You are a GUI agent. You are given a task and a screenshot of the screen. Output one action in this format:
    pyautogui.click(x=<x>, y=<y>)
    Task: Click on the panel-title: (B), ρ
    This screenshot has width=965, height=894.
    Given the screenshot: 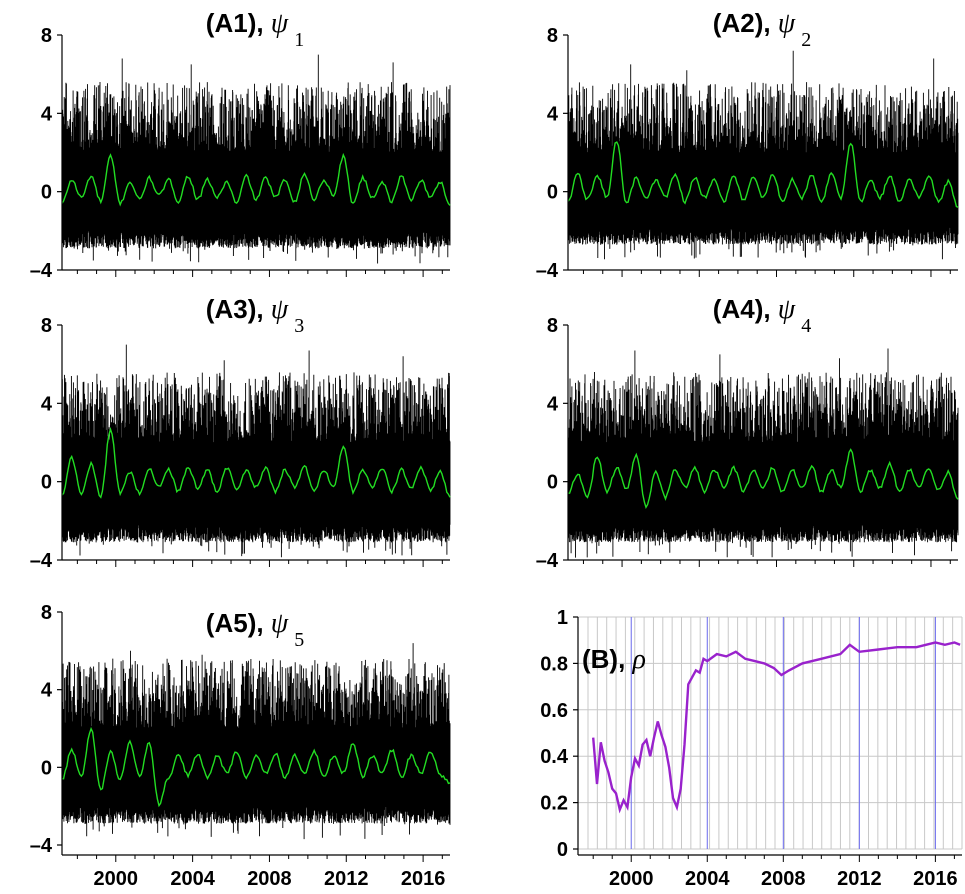 What is the action you would take?
    pyautogui.click(x=614, y=659)
    